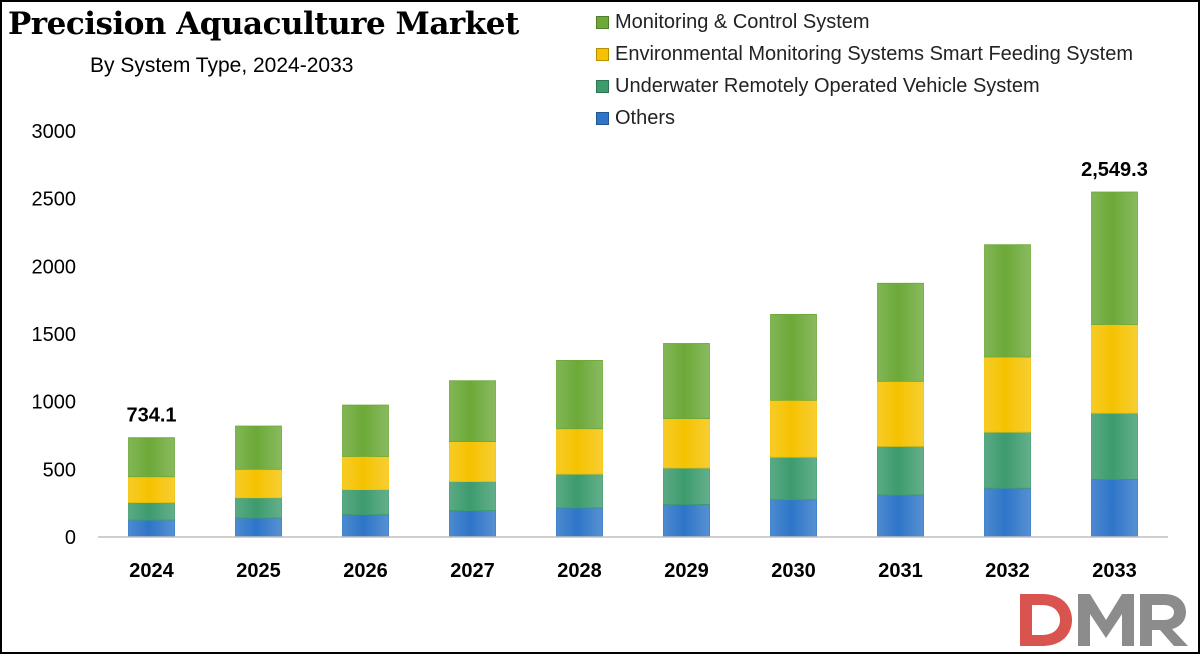  Describe the element at coordinates (222, 65) in the screenshot. I see `chart-subtitle: By System Type, 2024-2033` at that location.